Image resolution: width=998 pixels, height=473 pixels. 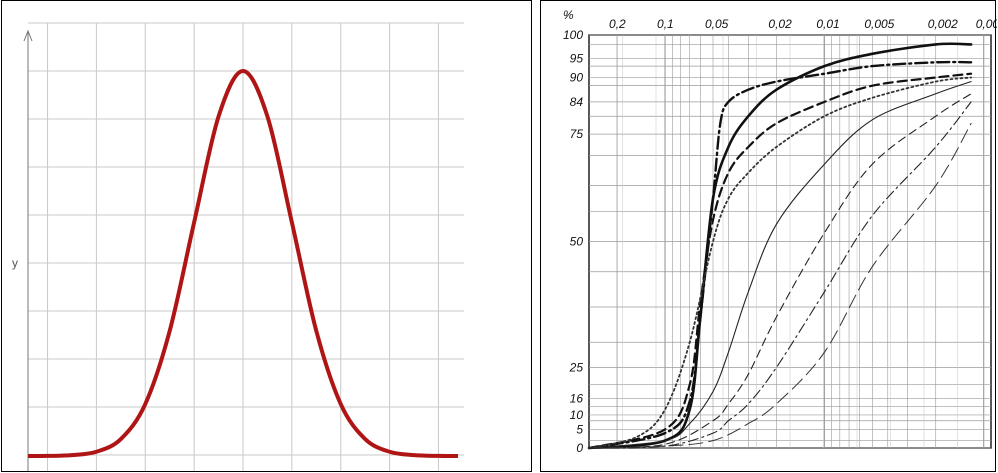 What do you see at coordinates (577, 415) in the screenshot?
I see `y-tick-label: 10` at bounding box center [577, 415].